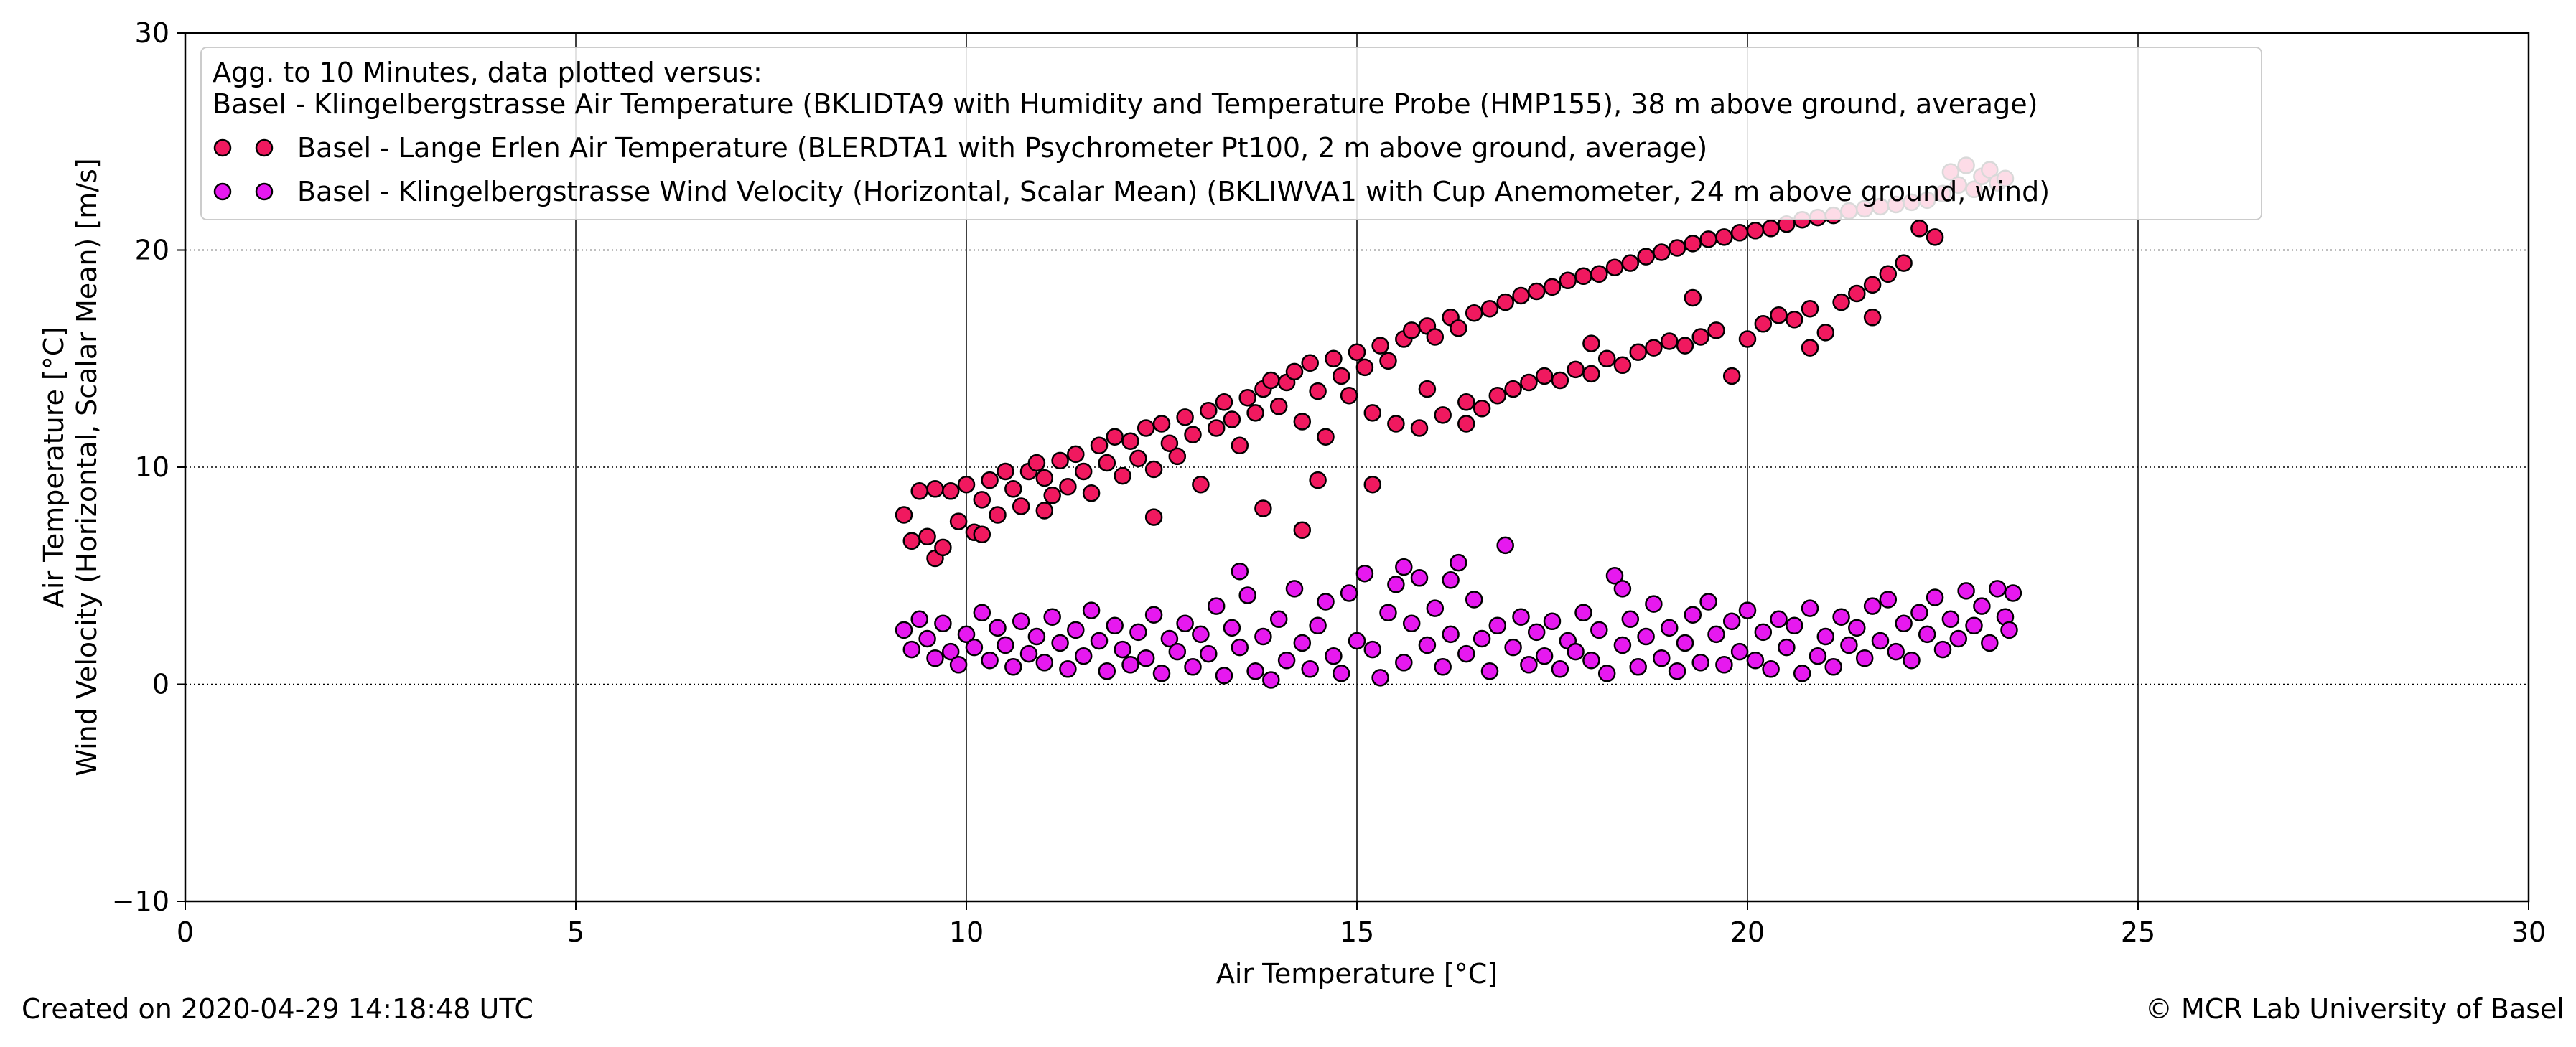 The height and width of the screenshot is (1047, 2576). What do you see at coordinates (160, 685) in the screenshot?
I see `y-tick-label-1: 0` at bounding box center [160, 685].